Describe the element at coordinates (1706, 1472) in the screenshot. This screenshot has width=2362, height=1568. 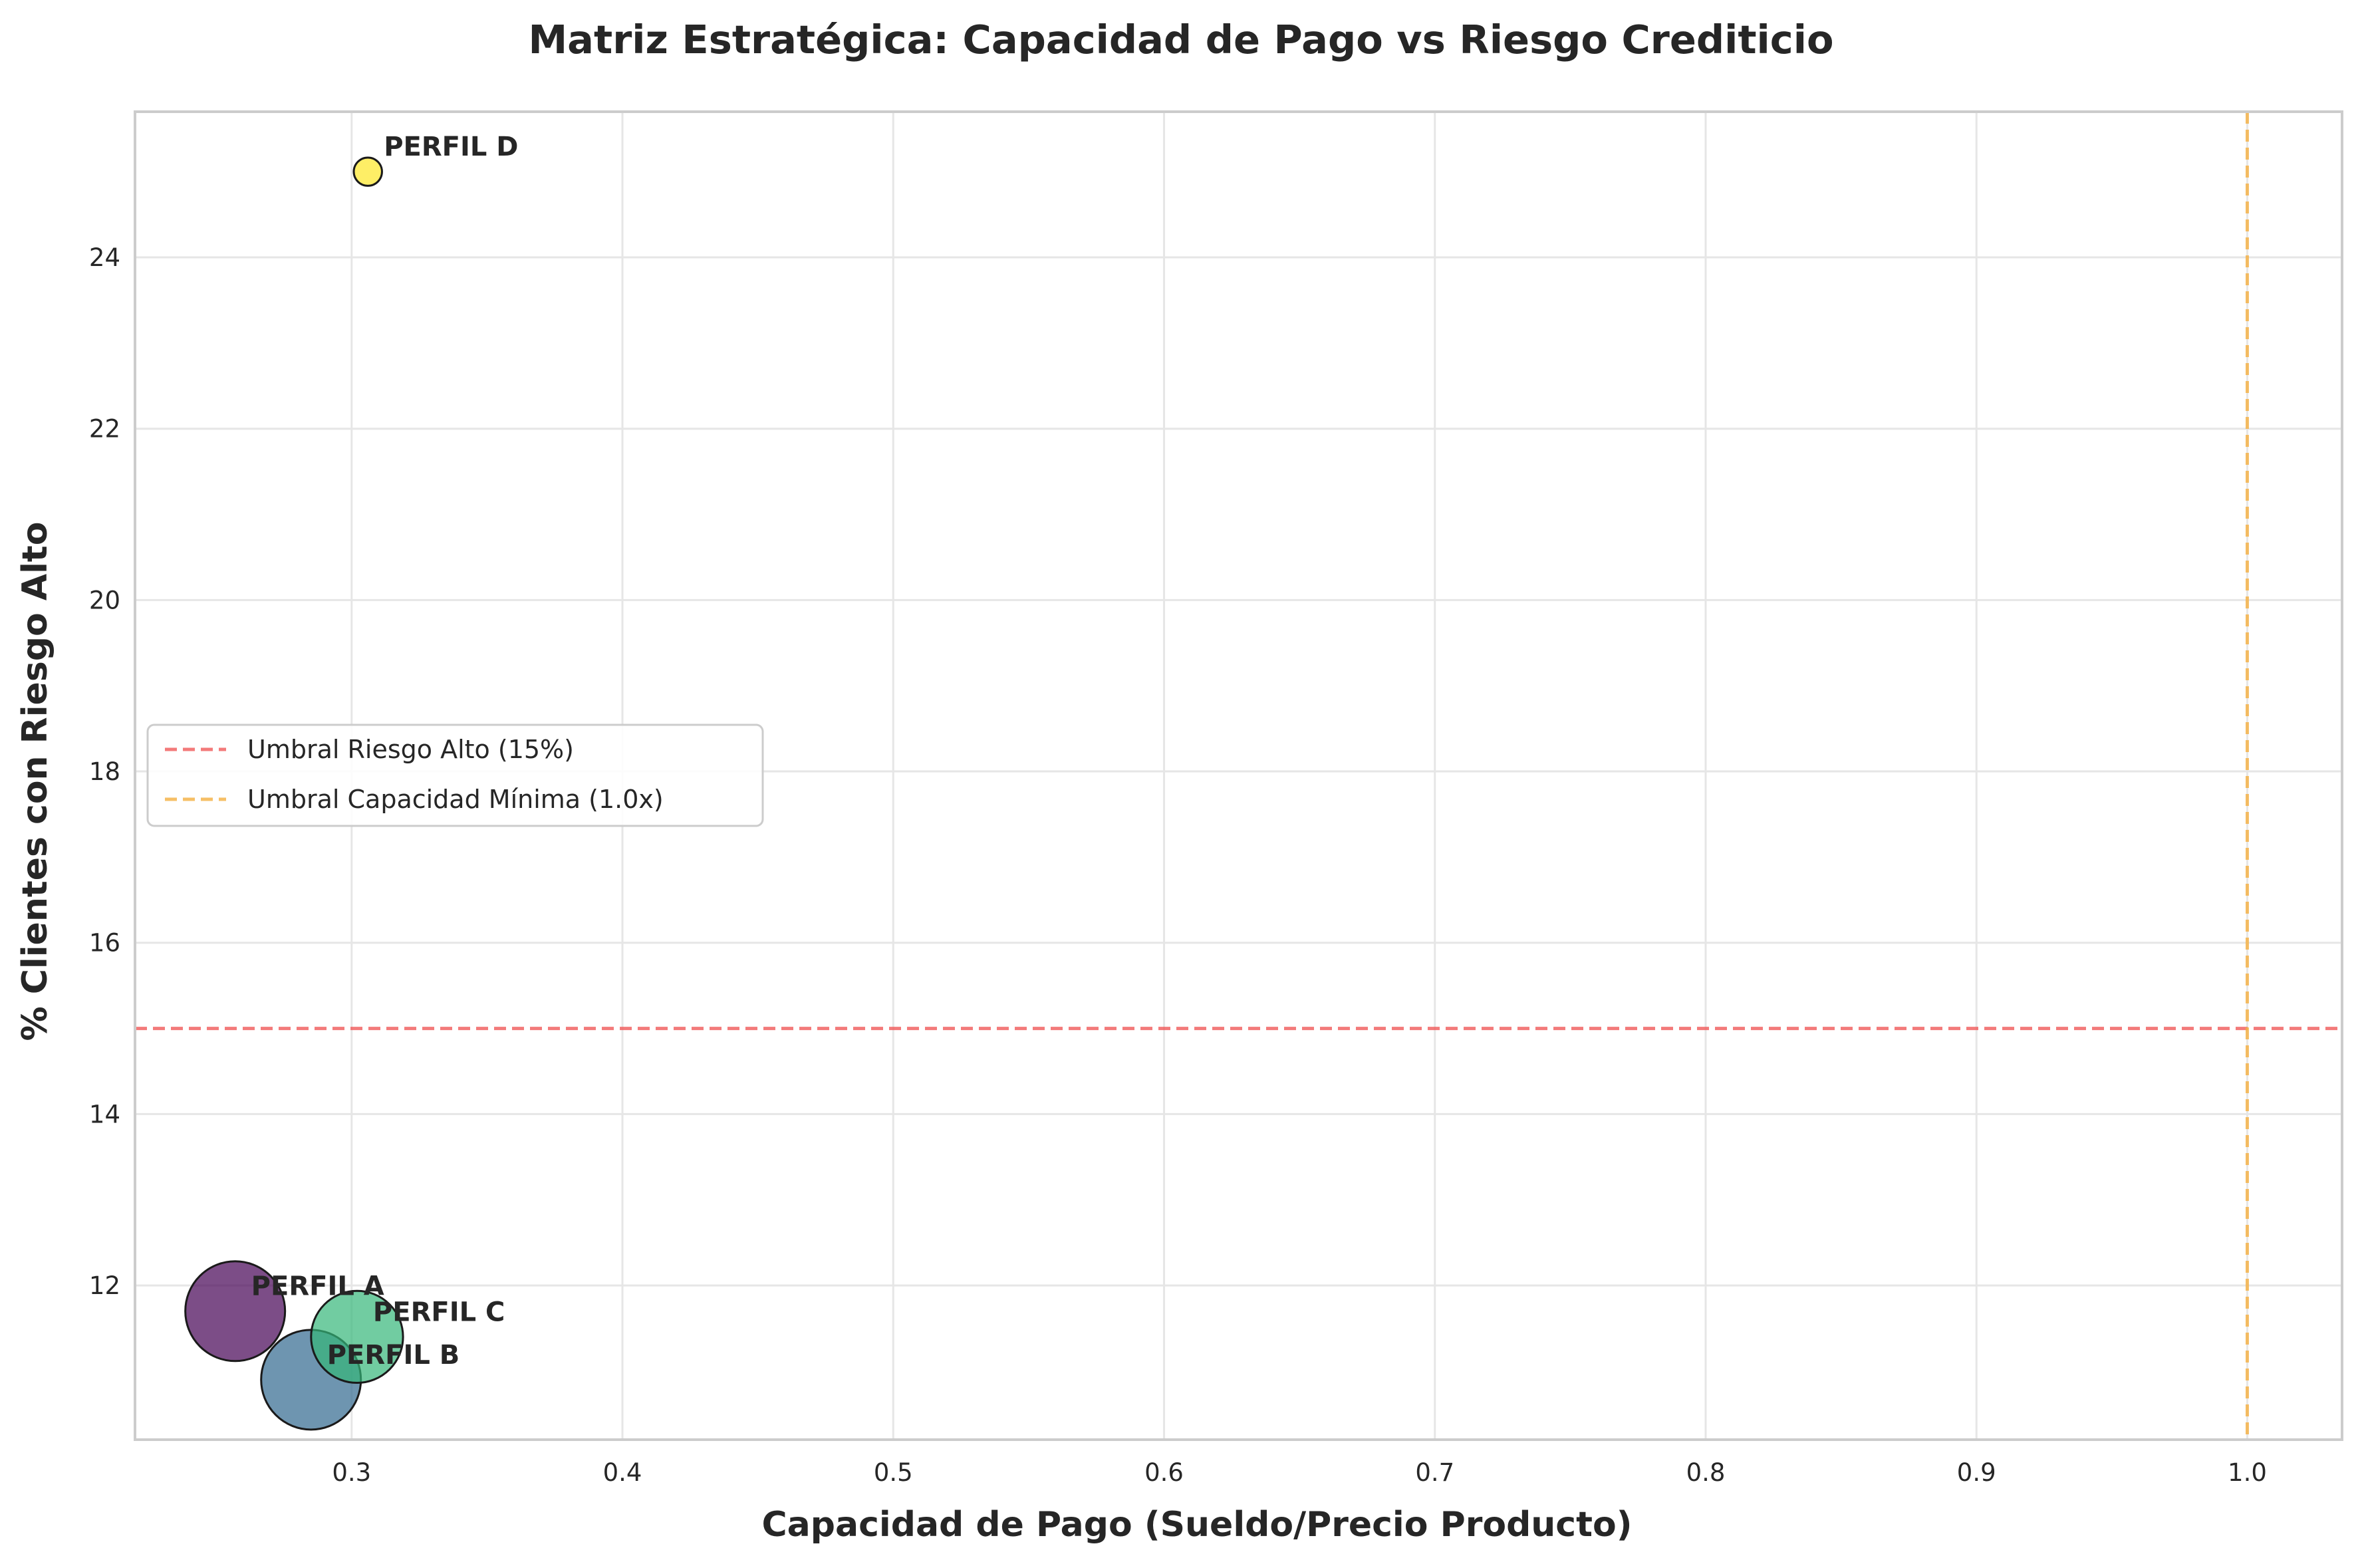
I see `x-tick-label: 0.8` at that location.